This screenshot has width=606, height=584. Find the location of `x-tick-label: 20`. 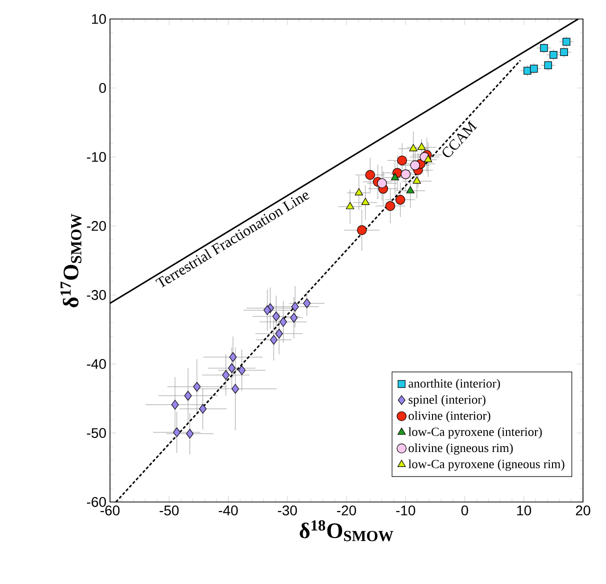

x-tick-label: 20 is located at coordinates (583, 511).